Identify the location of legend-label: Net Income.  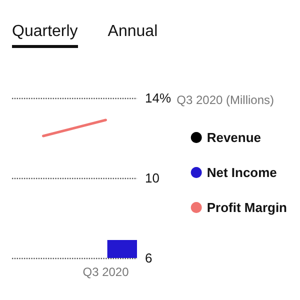
(241, 172).